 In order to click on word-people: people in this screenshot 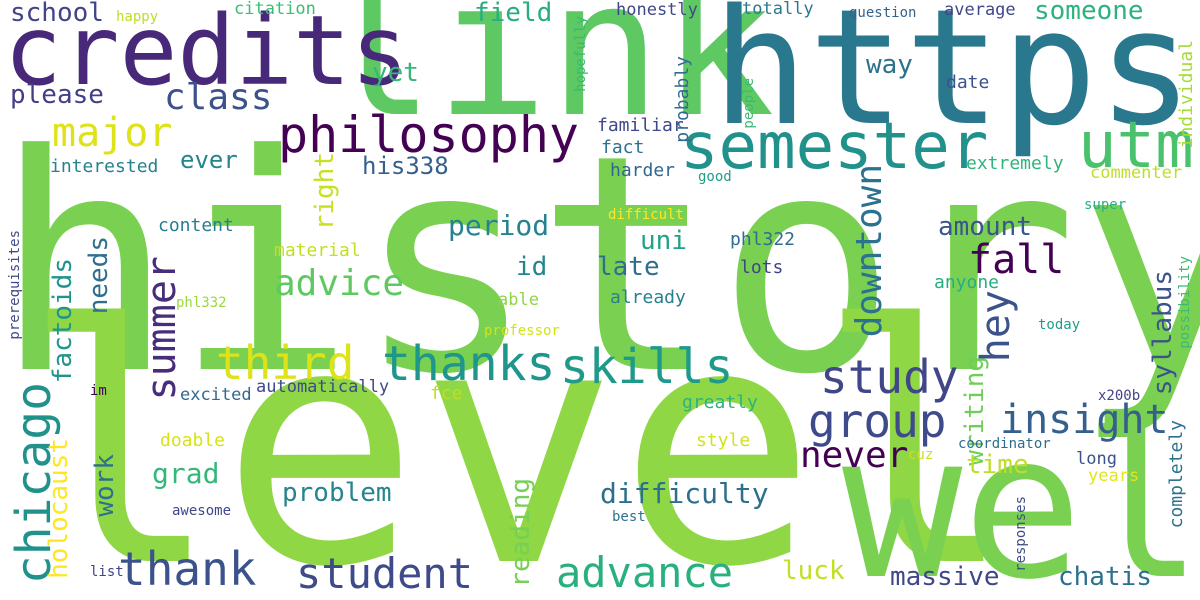, I will do `click(749, 103)`.